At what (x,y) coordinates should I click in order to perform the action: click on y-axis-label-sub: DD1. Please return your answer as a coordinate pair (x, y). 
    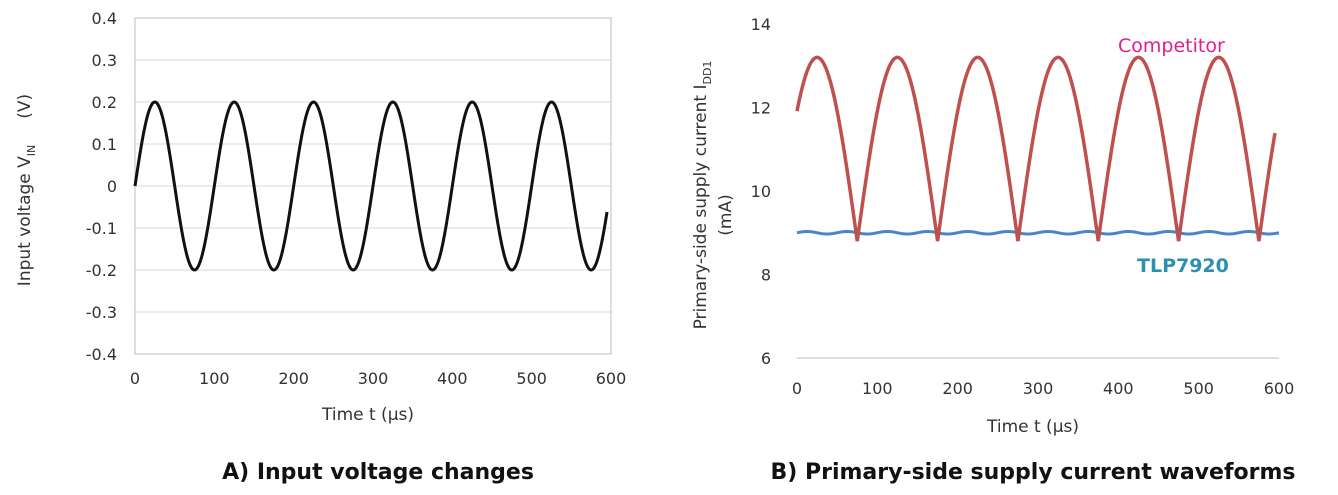
    Looking at the image, I should click on (707, 73).